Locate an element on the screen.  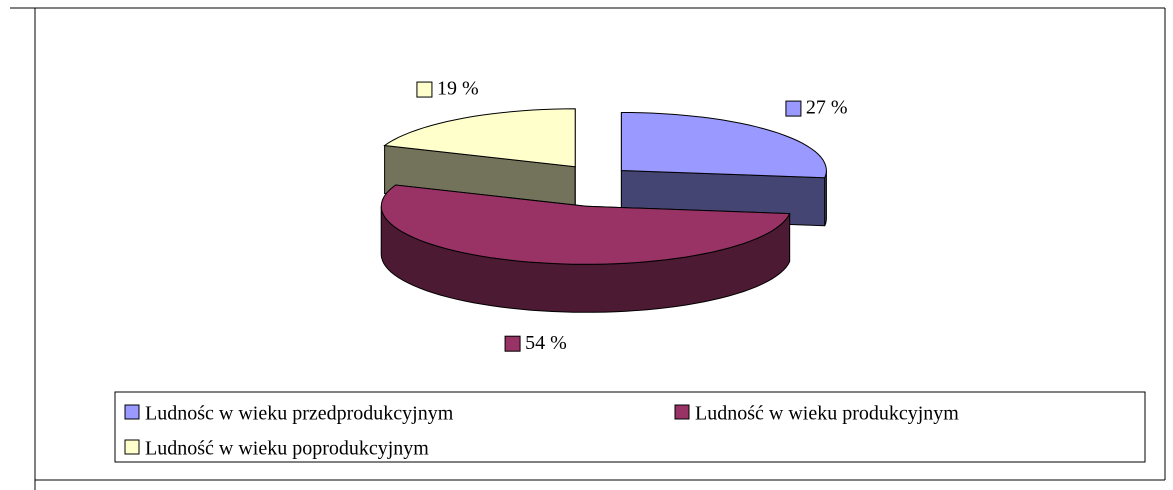
data-label: 27 % is located at coordinates (827, 108).